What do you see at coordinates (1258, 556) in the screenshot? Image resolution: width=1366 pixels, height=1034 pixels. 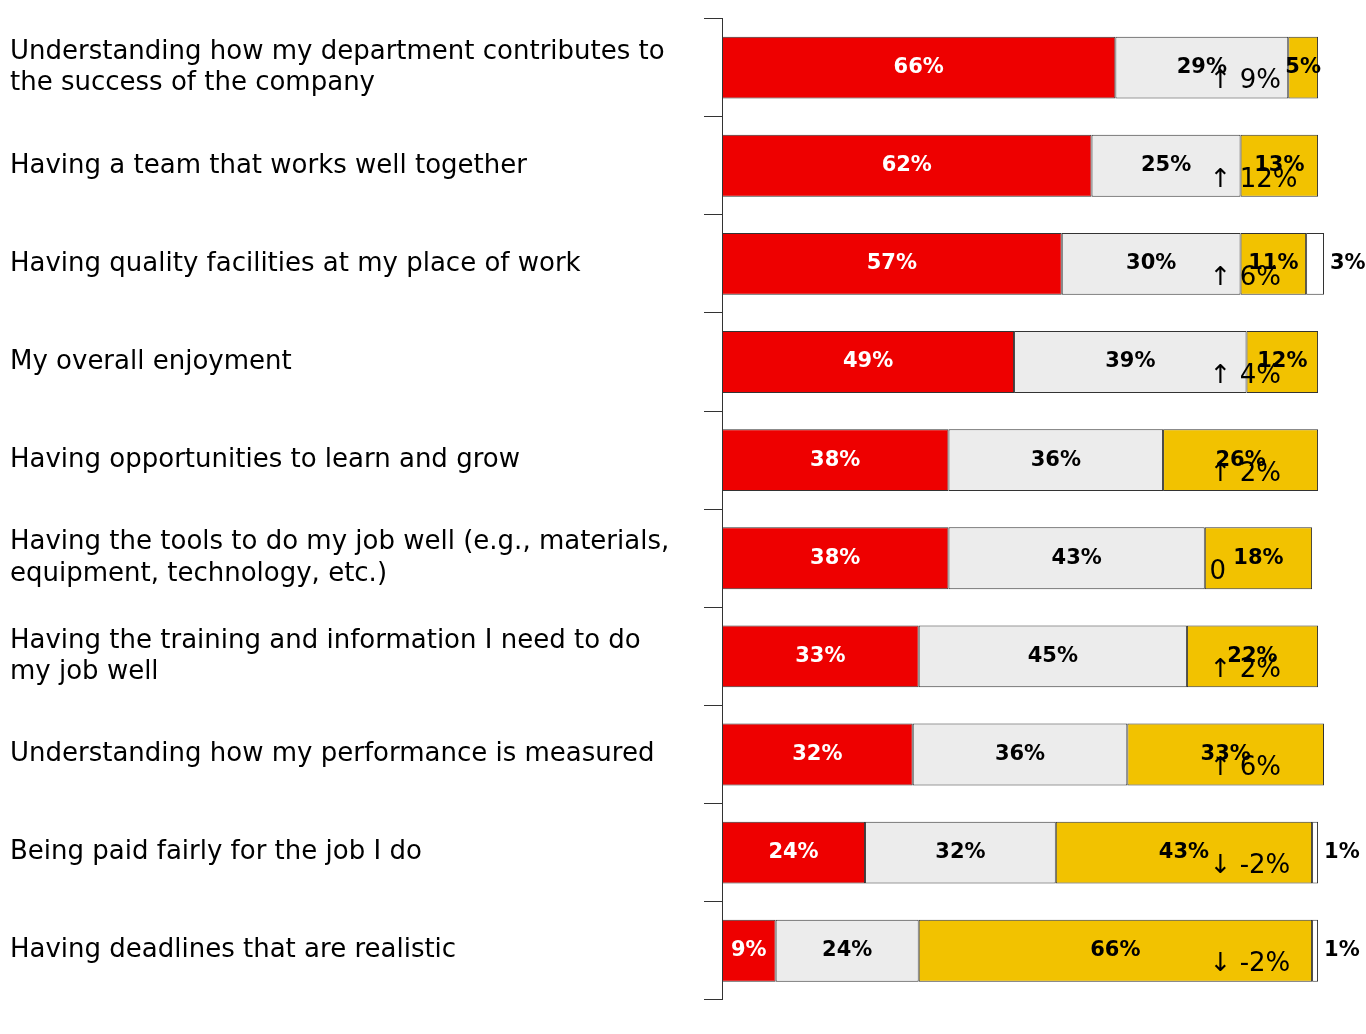 I see `data-label: 18%` at bounding box center [1258, 556].